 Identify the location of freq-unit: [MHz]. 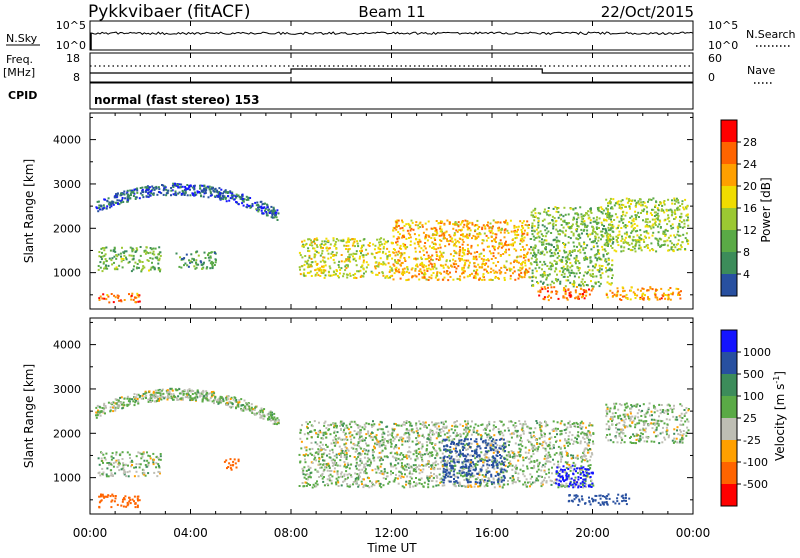
(19, 72).